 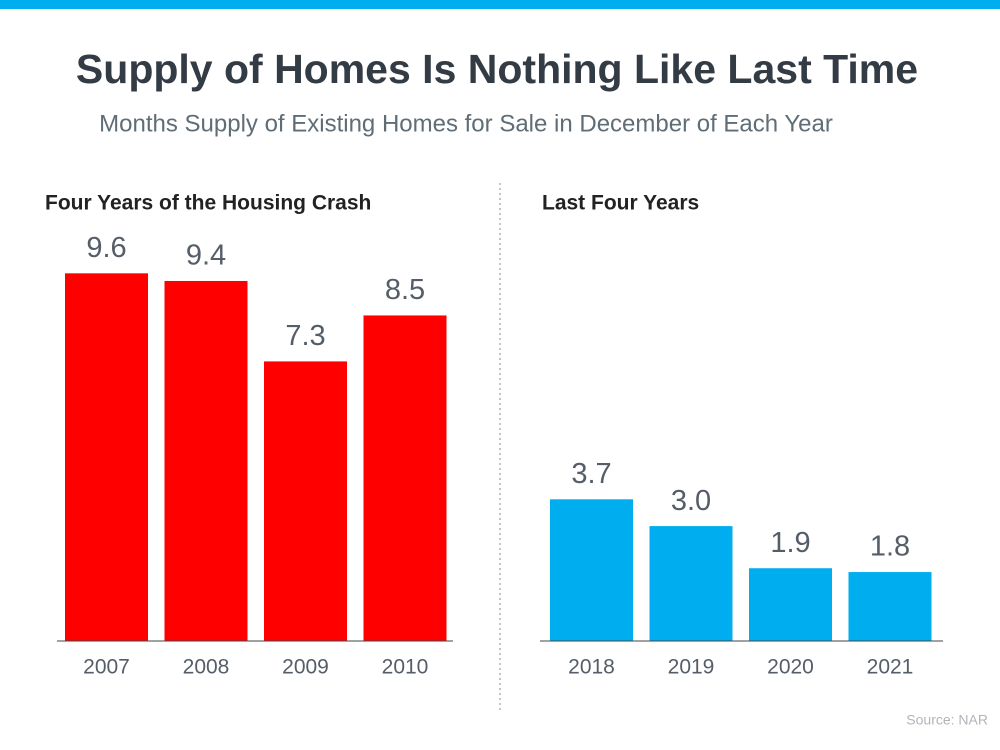 What do you see at coordinates (208, 203) in the screenshot?
I see `chart-title: Four Years of the Housing Crash` at bounding box center [208, 203].